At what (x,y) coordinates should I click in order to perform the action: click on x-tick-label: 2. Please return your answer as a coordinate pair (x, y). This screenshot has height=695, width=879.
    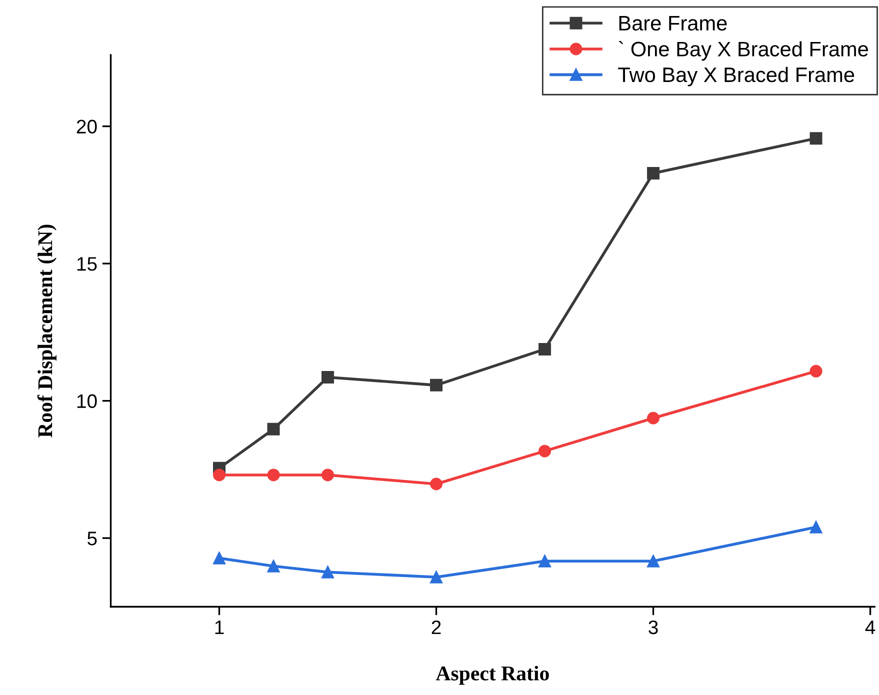
    Looking at the image, I should click on (436, 627).